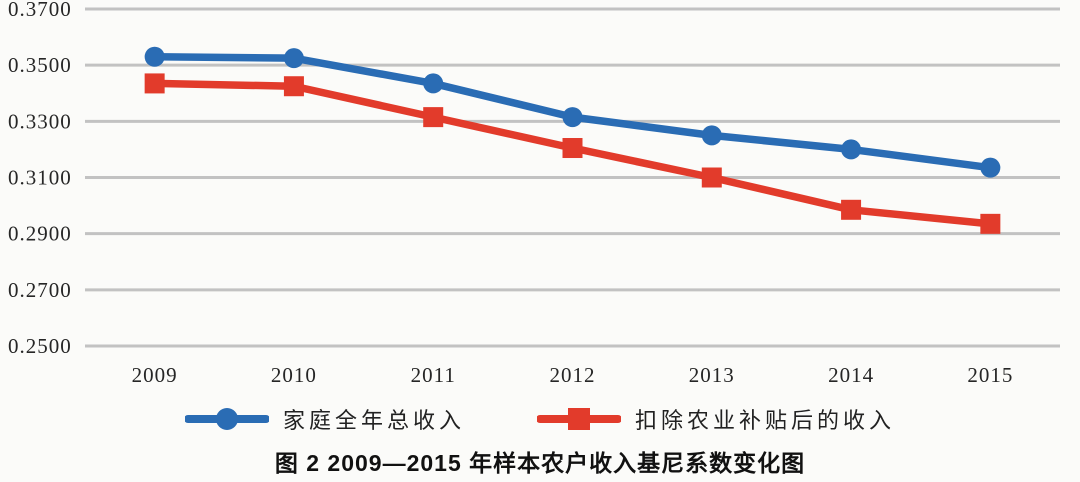 This screenshot has width=1080, height=482. Describe the element at coordinates (540, 463) in the screenshot. I see `figure-caption: 图 2 2009—2015 年样本农户收入基尼系数变化图` at that location.